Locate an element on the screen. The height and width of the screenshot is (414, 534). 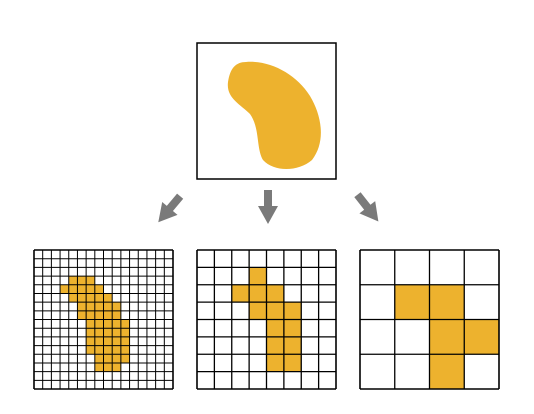
coarse-grid is located at coordinates (429, 319).